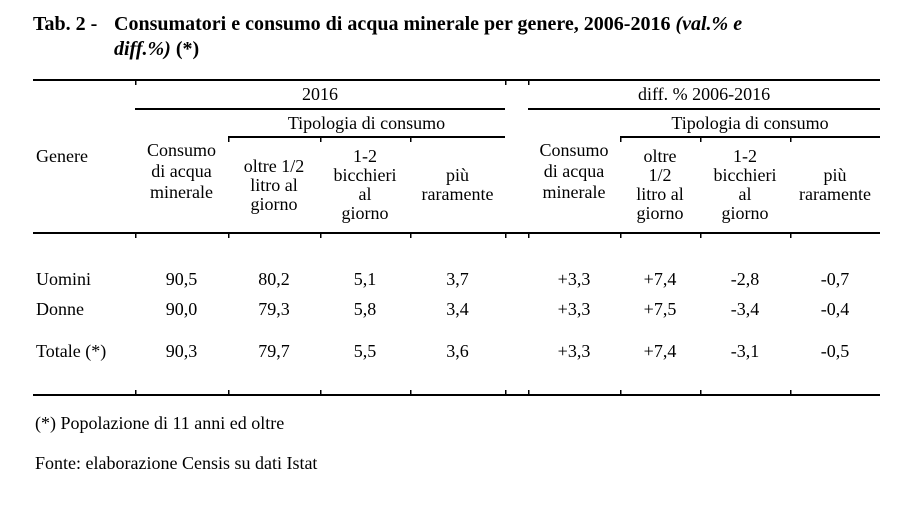  What do you see at coordinates (274, 360) in the screenshot?
I see `cell-value: 79,7` at bounding box center [274, 360].